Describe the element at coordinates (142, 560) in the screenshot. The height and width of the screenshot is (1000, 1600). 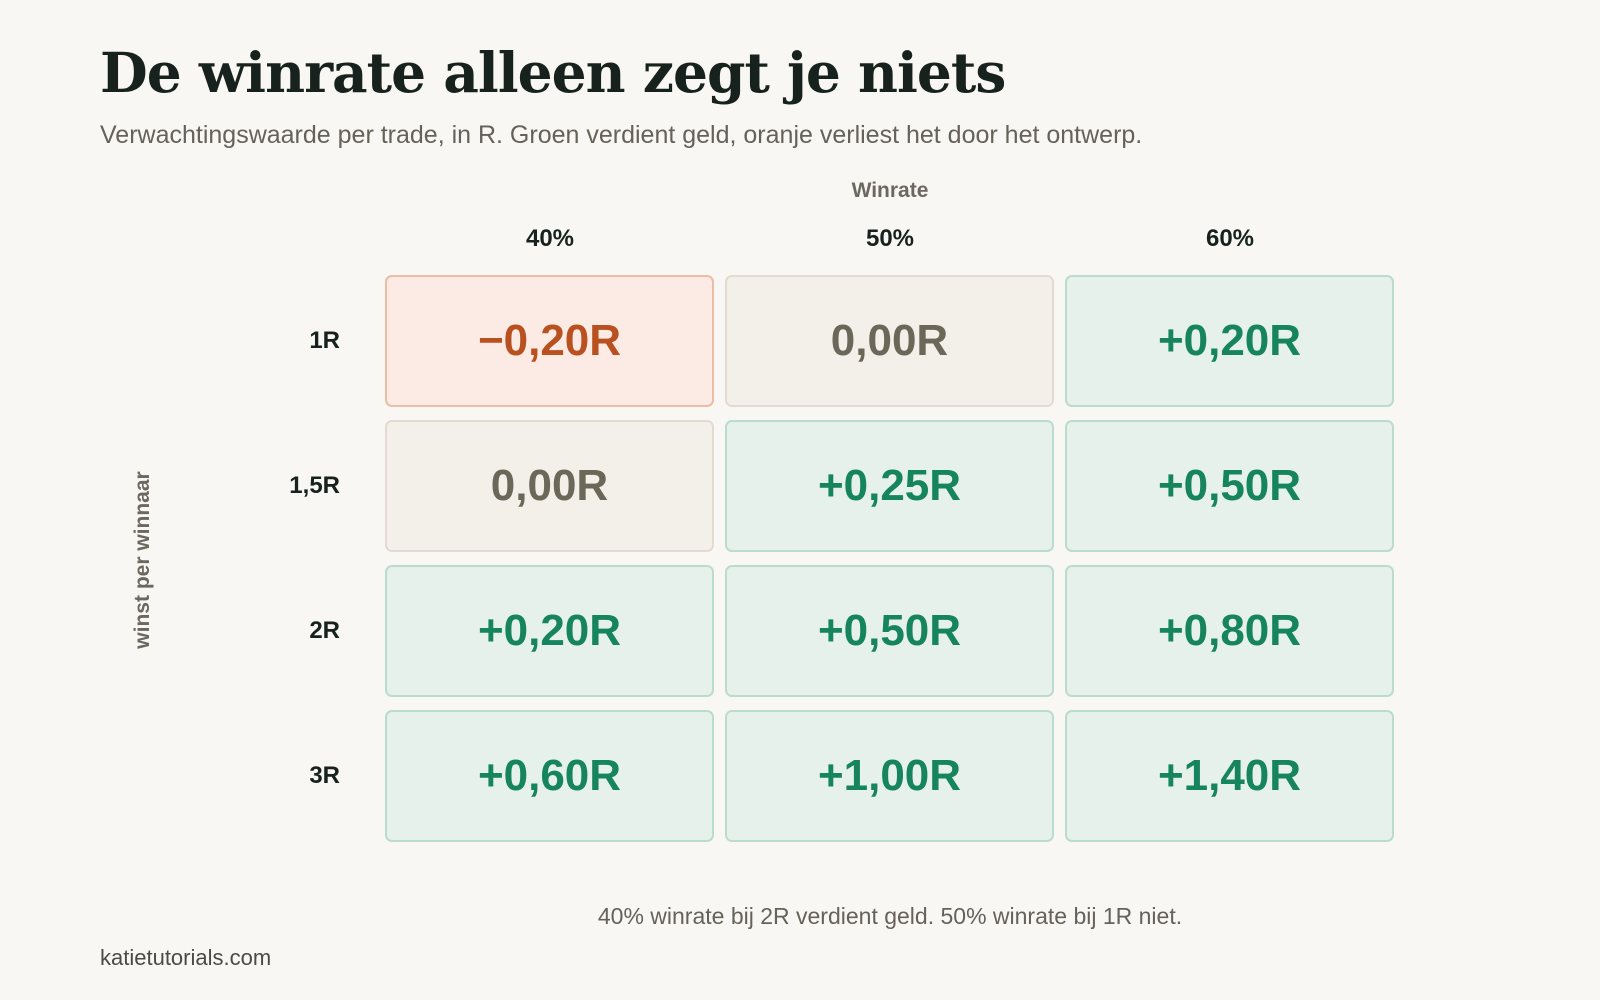
I see `y-axis-title: winst per winnaar` at that location.